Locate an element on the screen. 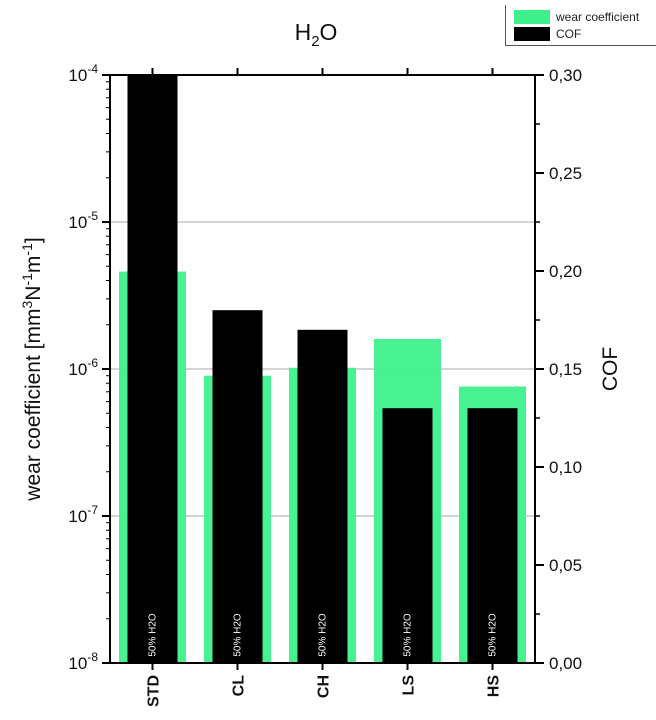 The height and width of the screenshot is (720, 656). y-left-tick-label: 10⁻⁴ is located at coordinates (83, 73).